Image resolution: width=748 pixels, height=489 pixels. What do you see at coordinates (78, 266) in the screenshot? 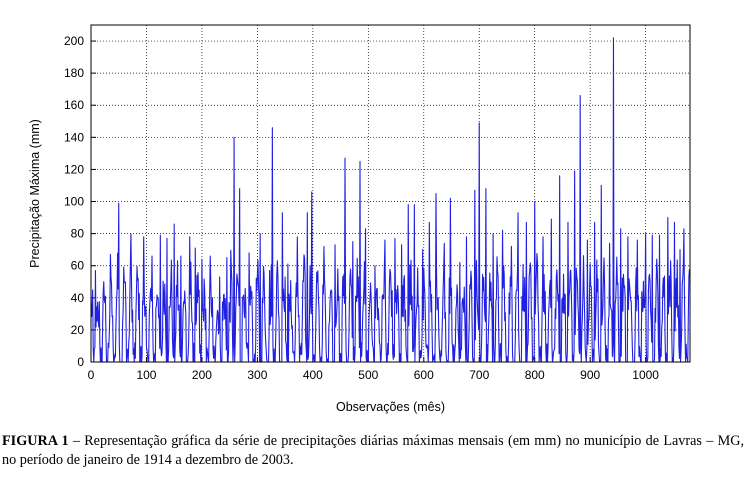
I see `y-tick-label: 60` at bounding box center [78, 266].